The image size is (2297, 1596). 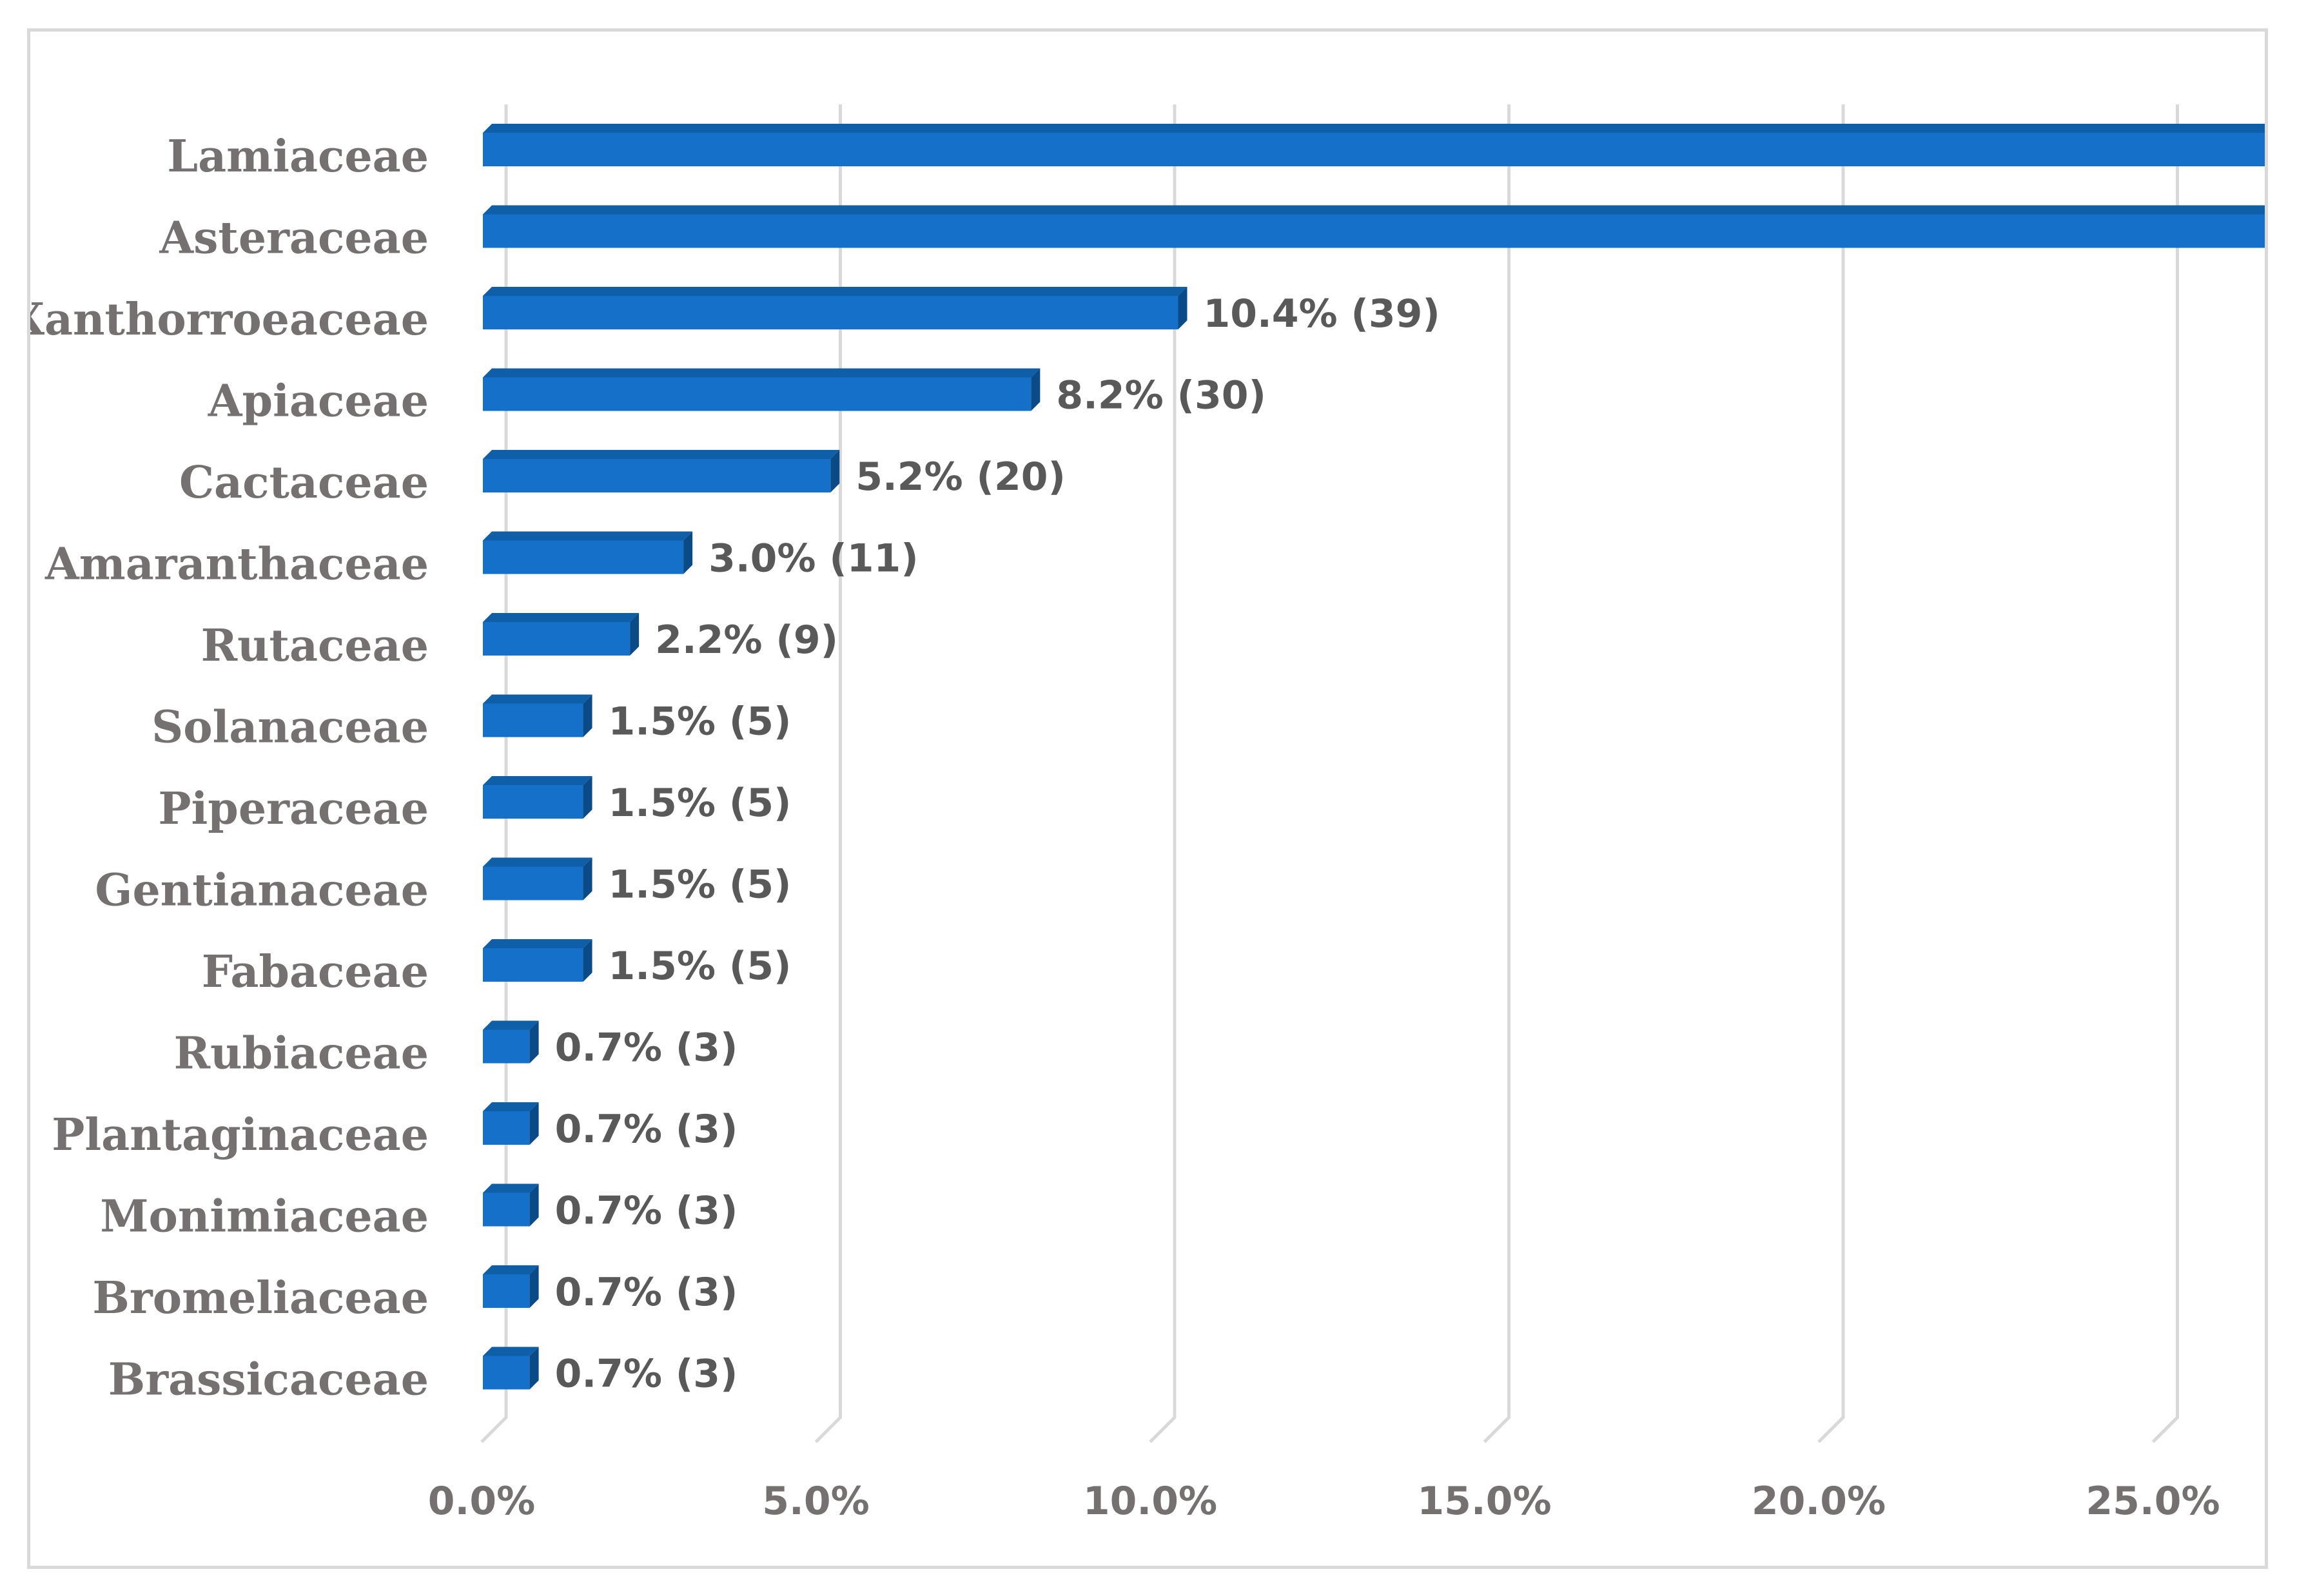 I want to click on x-tick-label: 10.0%, so click(x=1150, y=1502).